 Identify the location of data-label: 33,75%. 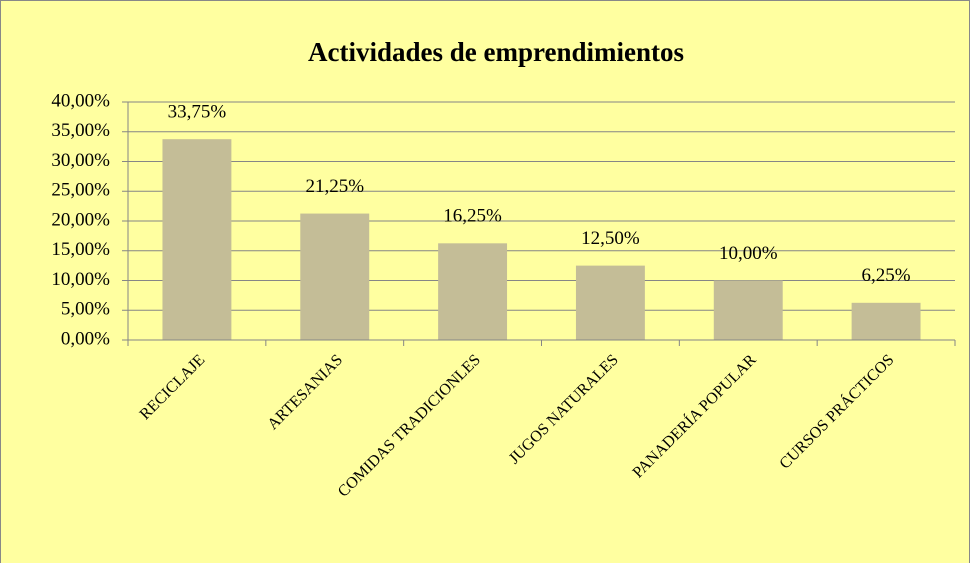
(197, 112).